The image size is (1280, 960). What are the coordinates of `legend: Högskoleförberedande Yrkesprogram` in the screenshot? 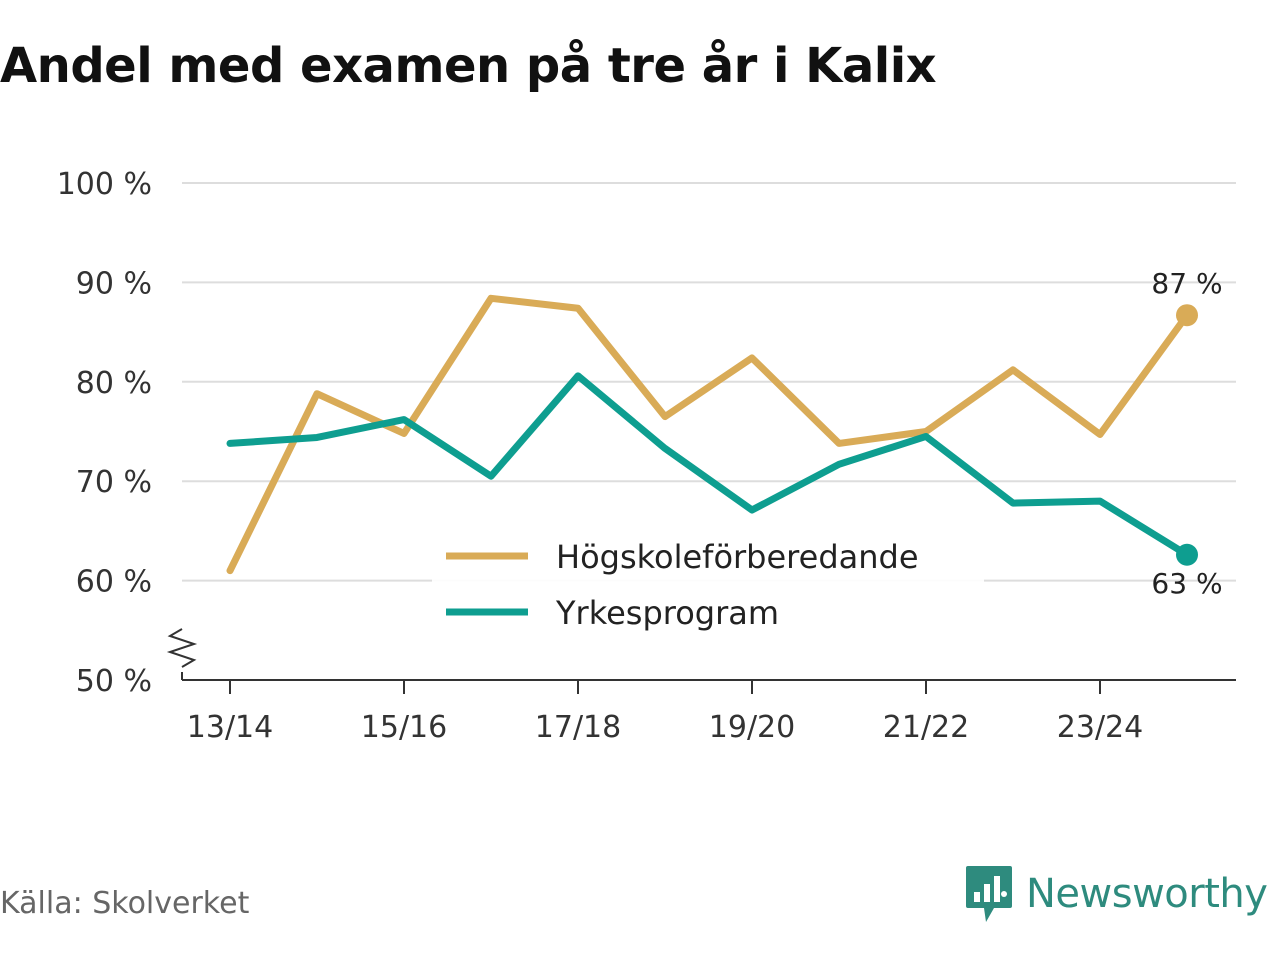 It's located at (708, 587).